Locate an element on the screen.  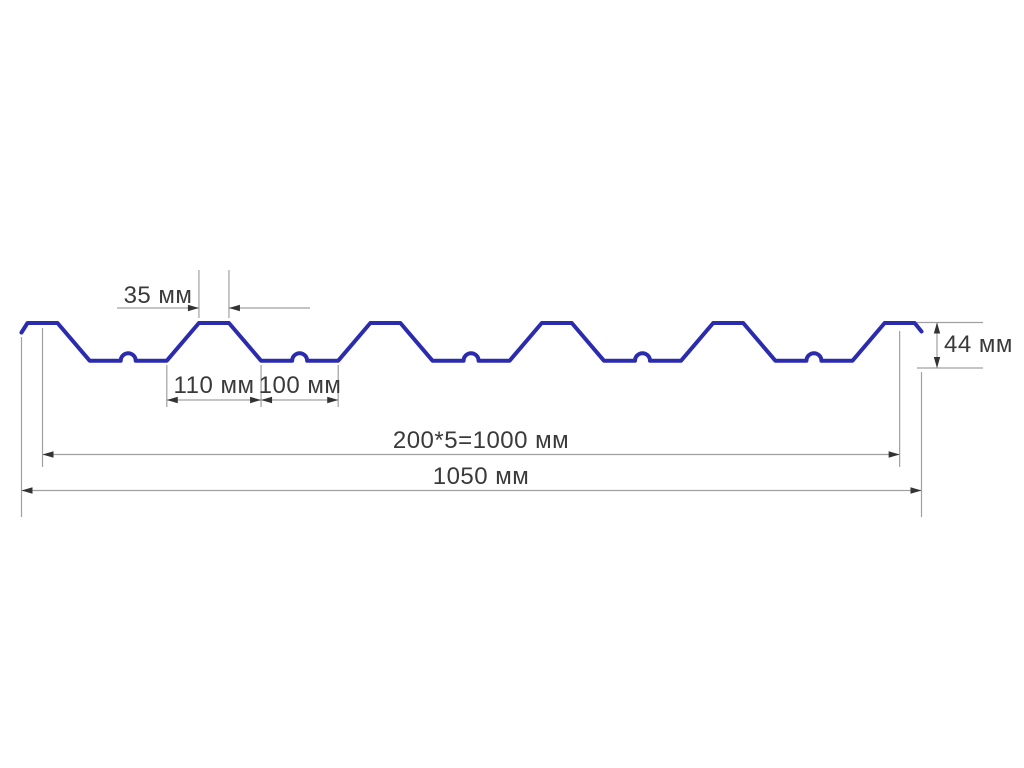
arrow-valley-left is located at coordinates (267, 400).